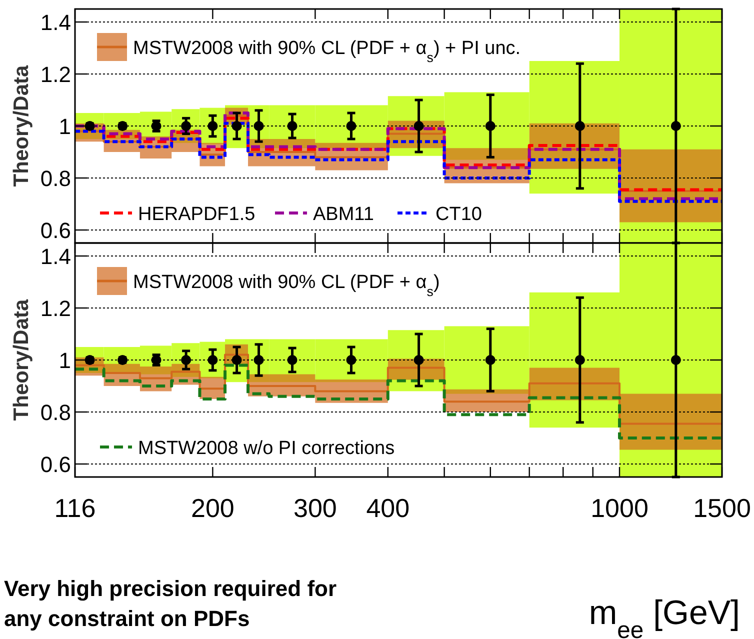  What do you see at coordinates (664, 616) in the screenshot?
I see `x-axis-title: m$_{ee}$ [GeV]` at bounding box center [664, 616].